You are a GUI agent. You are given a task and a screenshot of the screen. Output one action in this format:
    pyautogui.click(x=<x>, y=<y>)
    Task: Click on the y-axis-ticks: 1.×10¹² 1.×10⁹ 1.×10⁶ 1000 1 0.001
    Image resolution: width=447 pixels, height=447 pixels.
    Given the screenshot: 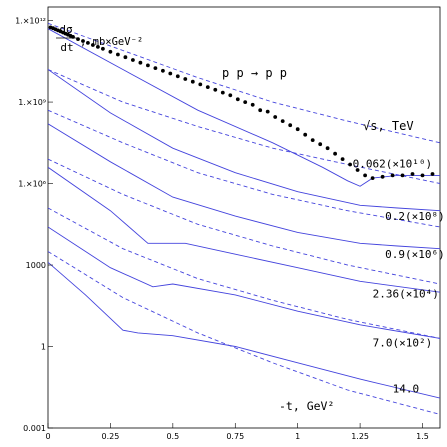 What is the action you would take?
    pyautogui.click(x=34, y=225)
    